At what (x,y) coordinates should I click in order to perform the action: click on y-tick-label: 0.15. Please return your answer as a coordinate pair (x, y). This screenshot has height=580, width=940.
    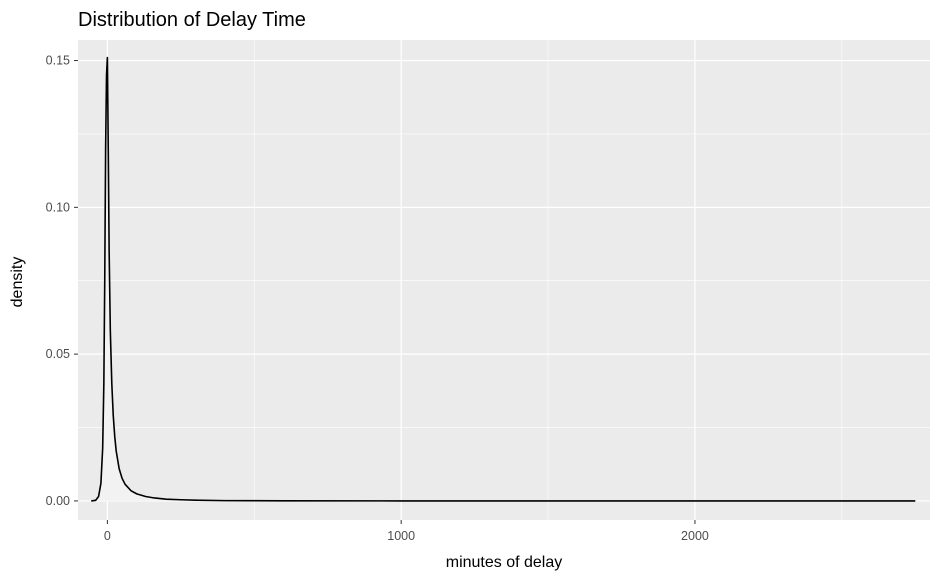
    Looking at the image, I should click on (58, 61).